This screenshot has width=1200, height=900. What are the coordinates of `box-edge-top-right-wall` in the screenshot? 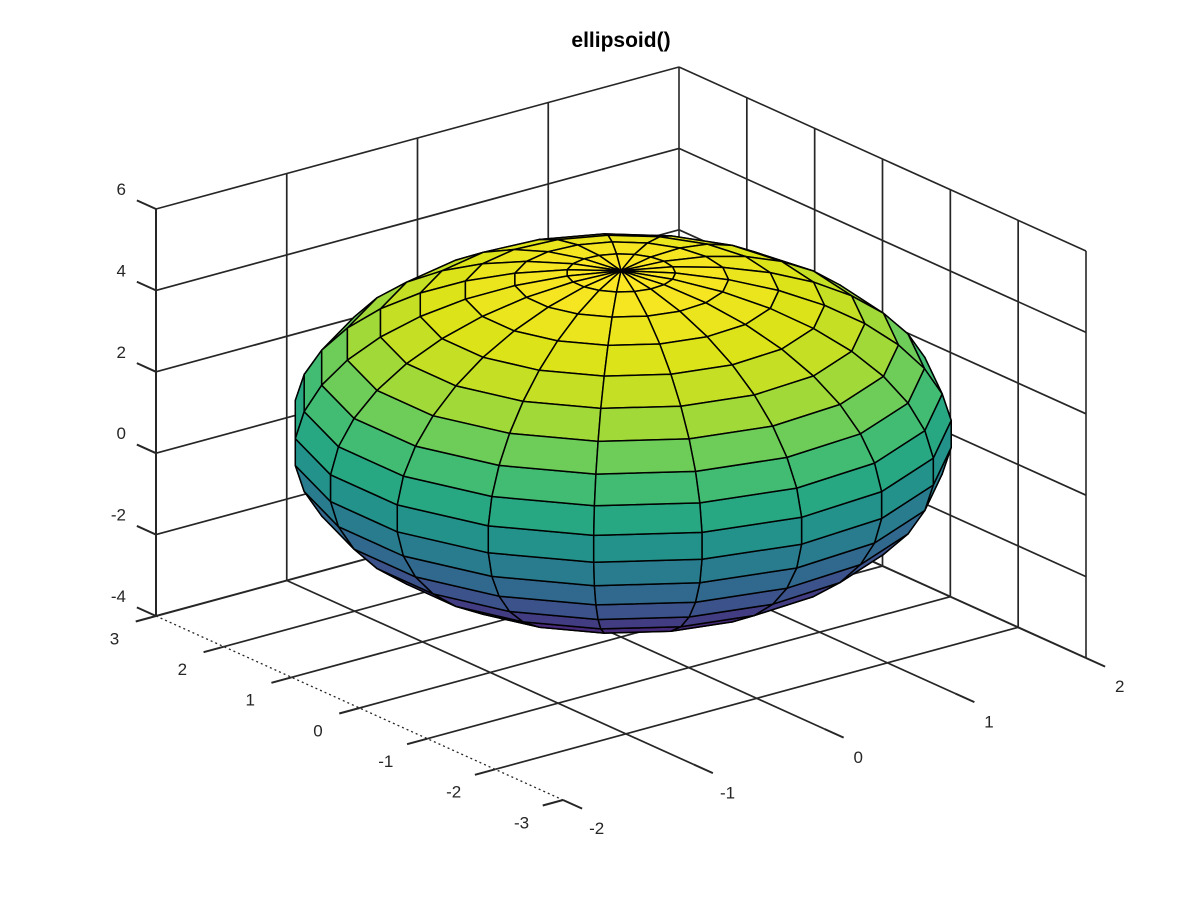 It's located at (882, 159).